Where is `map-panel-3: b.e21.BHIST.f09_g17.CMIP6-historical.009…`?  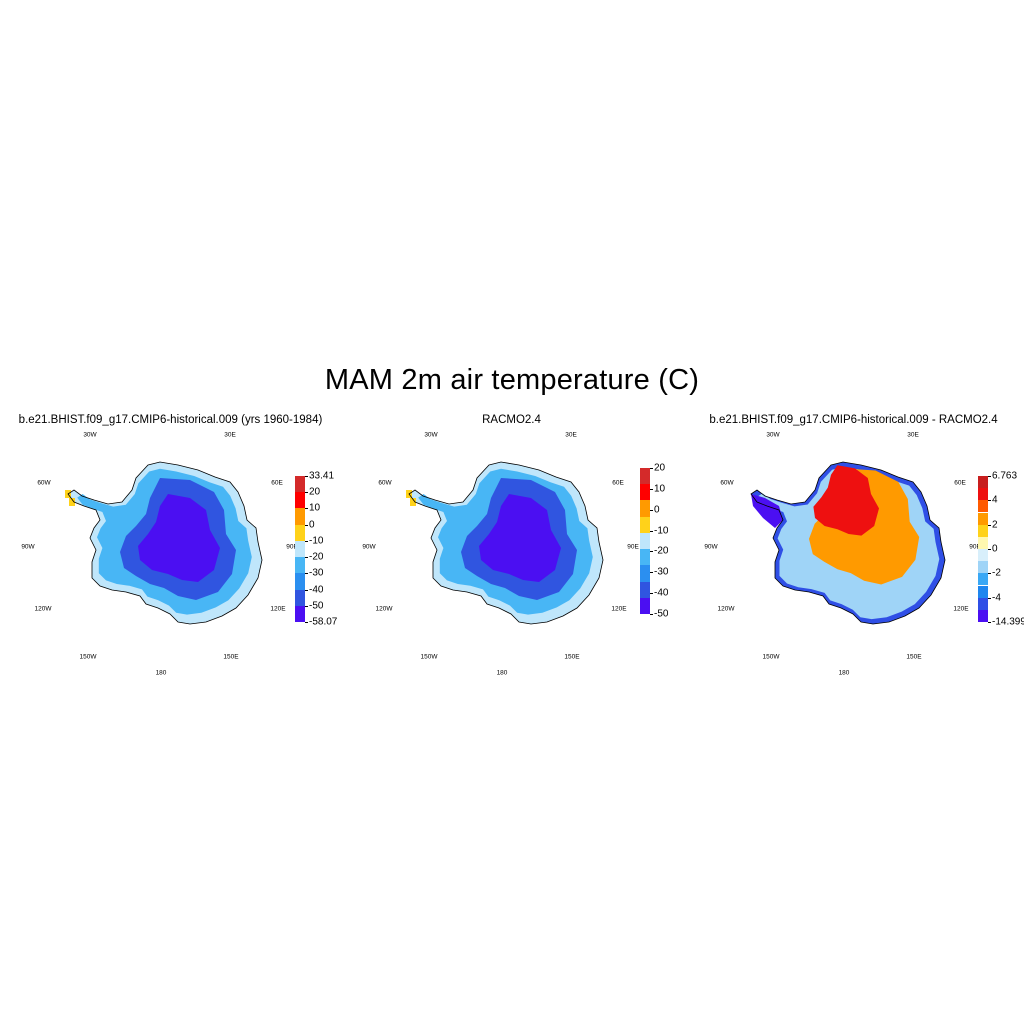 map-panel-3: b.e21.BHIST.f09_g17.CMIP6-historical.009… is located at coordinates (853, 547).